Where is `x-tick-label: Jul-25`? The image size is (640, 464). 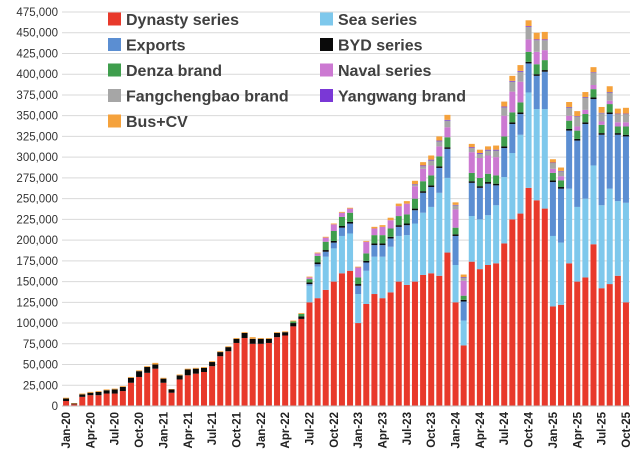
x-tick-label: Jul-25 is located at coordinates (603, 428).